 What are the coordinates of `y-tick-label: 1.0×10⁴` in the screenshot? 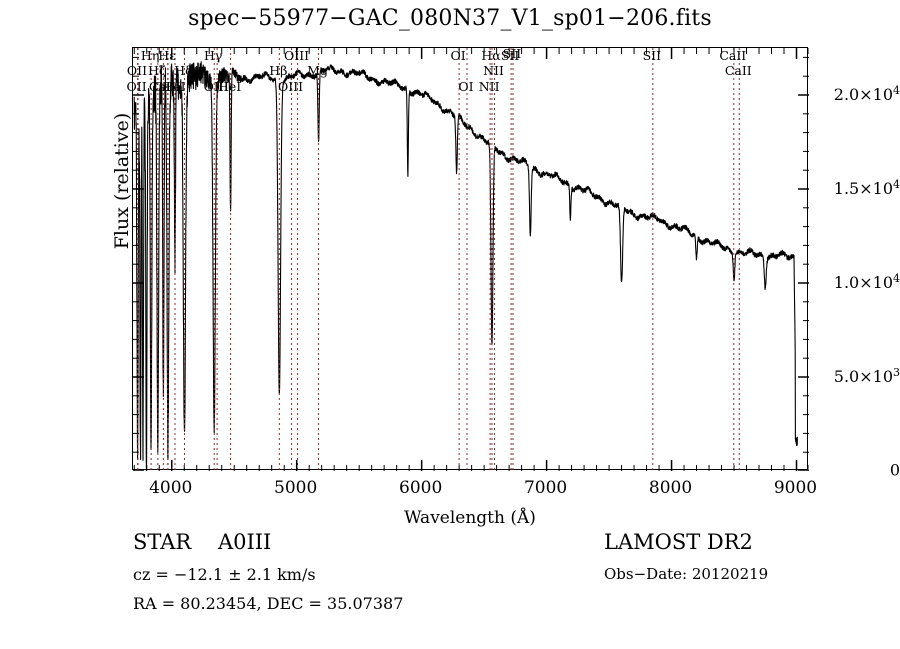 It's located at (866, 282).